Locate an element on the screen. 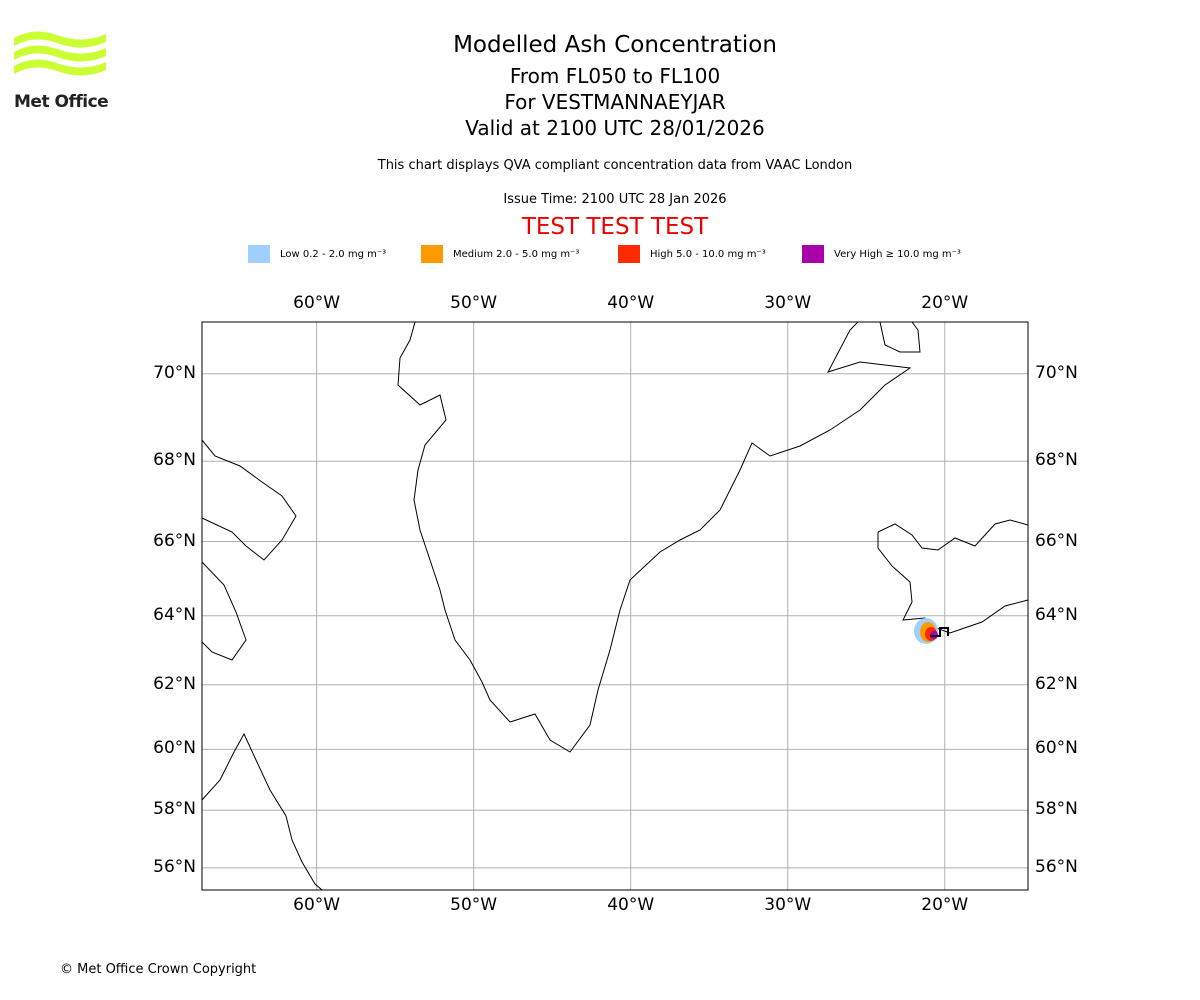 Image resolution: width=1200 pixels, height=1000 pixels. lon-label-bottom: 30°W is located at coordinates (788, 905).